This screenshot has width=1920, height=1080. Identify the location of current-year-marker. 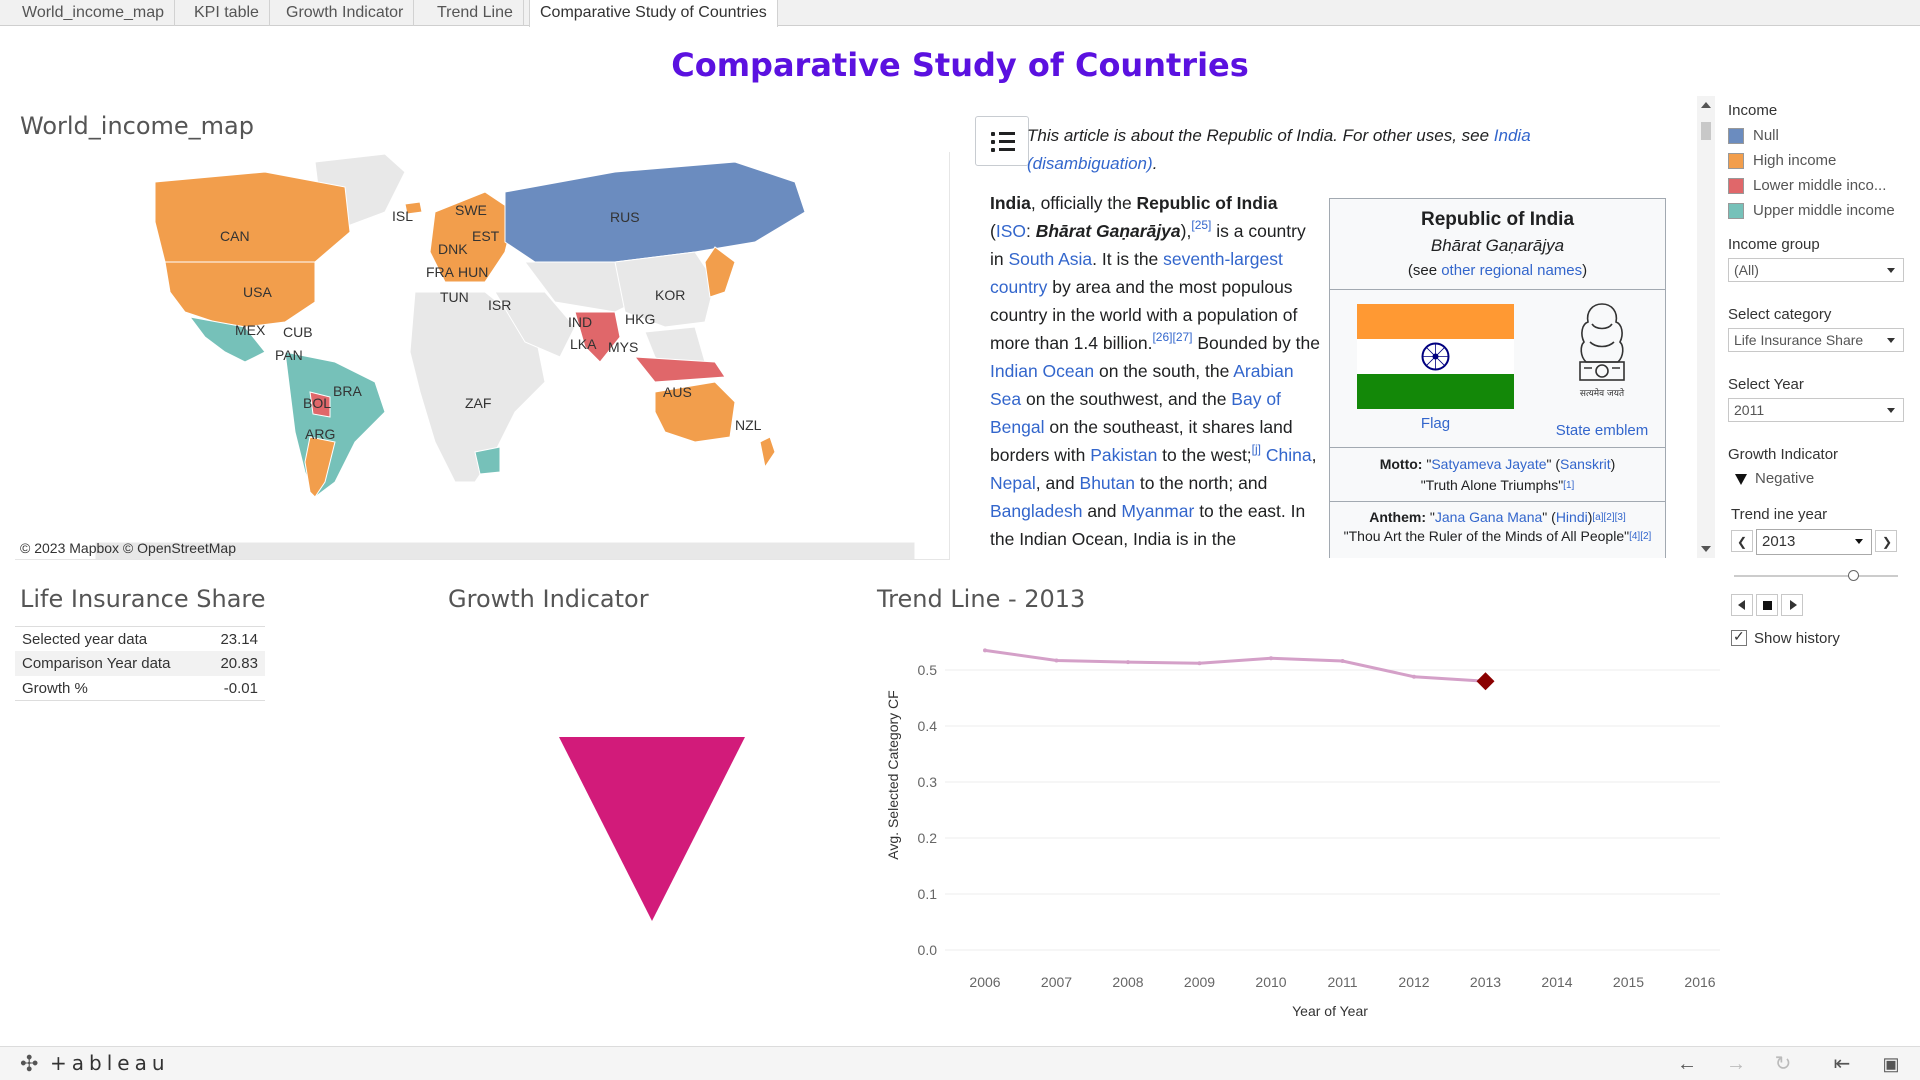
(1485, 681).